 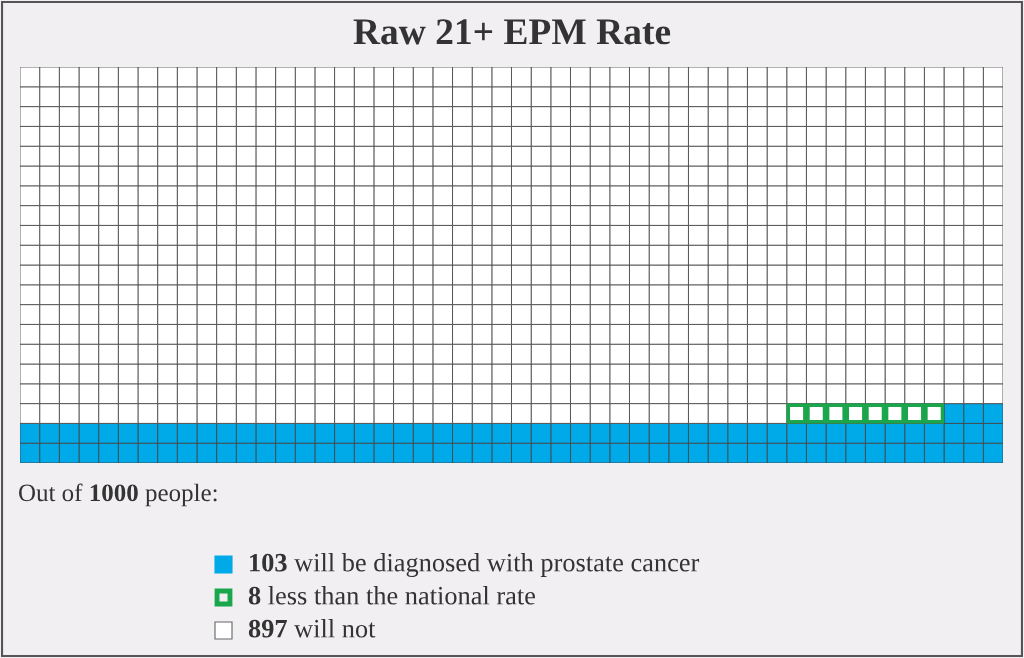 I want to click on category-label: will be diagnosed with prostate cancer, so click(x=497, y=565).